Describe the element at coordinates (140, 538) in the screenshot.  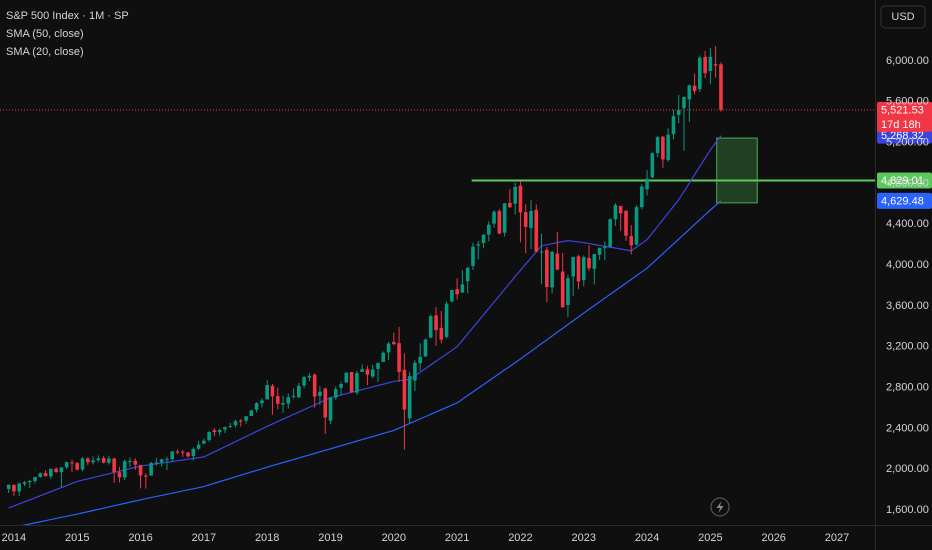
I see `x-tick-label: 2016` at that location.